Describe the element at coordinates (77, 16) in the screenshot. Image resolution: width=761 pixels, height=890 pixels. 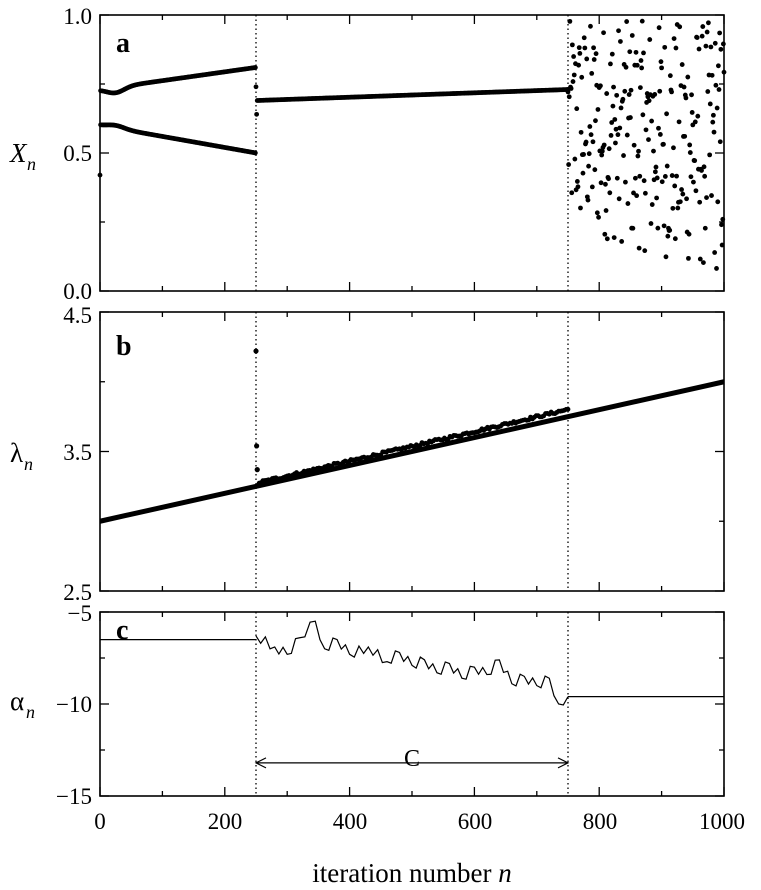
I see `panel-a-ytick-top: 1.0` at that location.